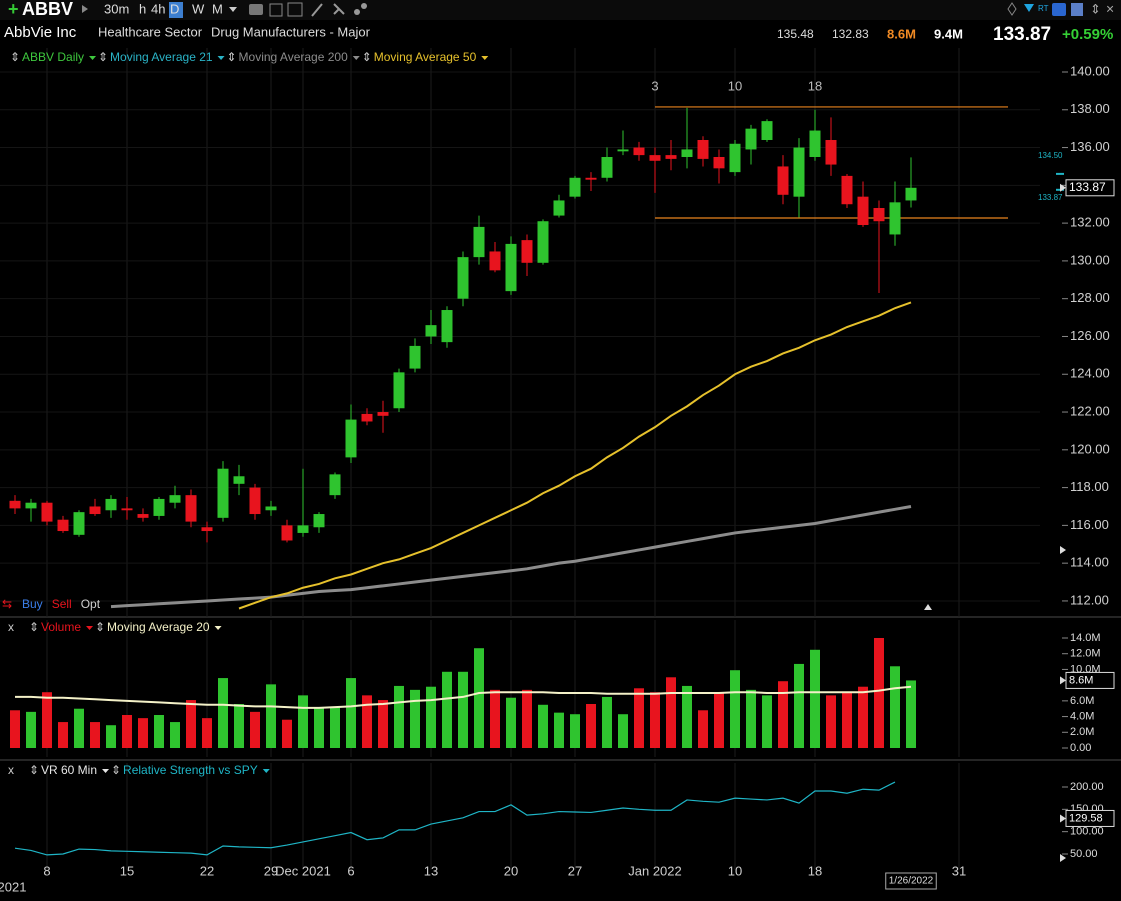 This screenshot has width=1121, height=901. What do you see at coordinates (425, 57) in the screenshot?
I see `legend-entry: Moving Average 50` at bounding box center [425, 57].